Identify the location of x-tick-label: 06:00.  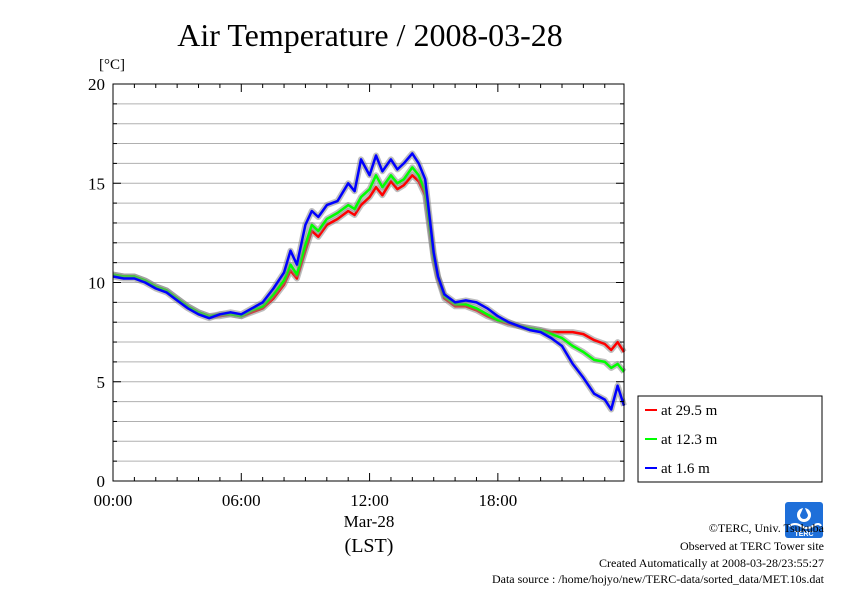
(241, 500).